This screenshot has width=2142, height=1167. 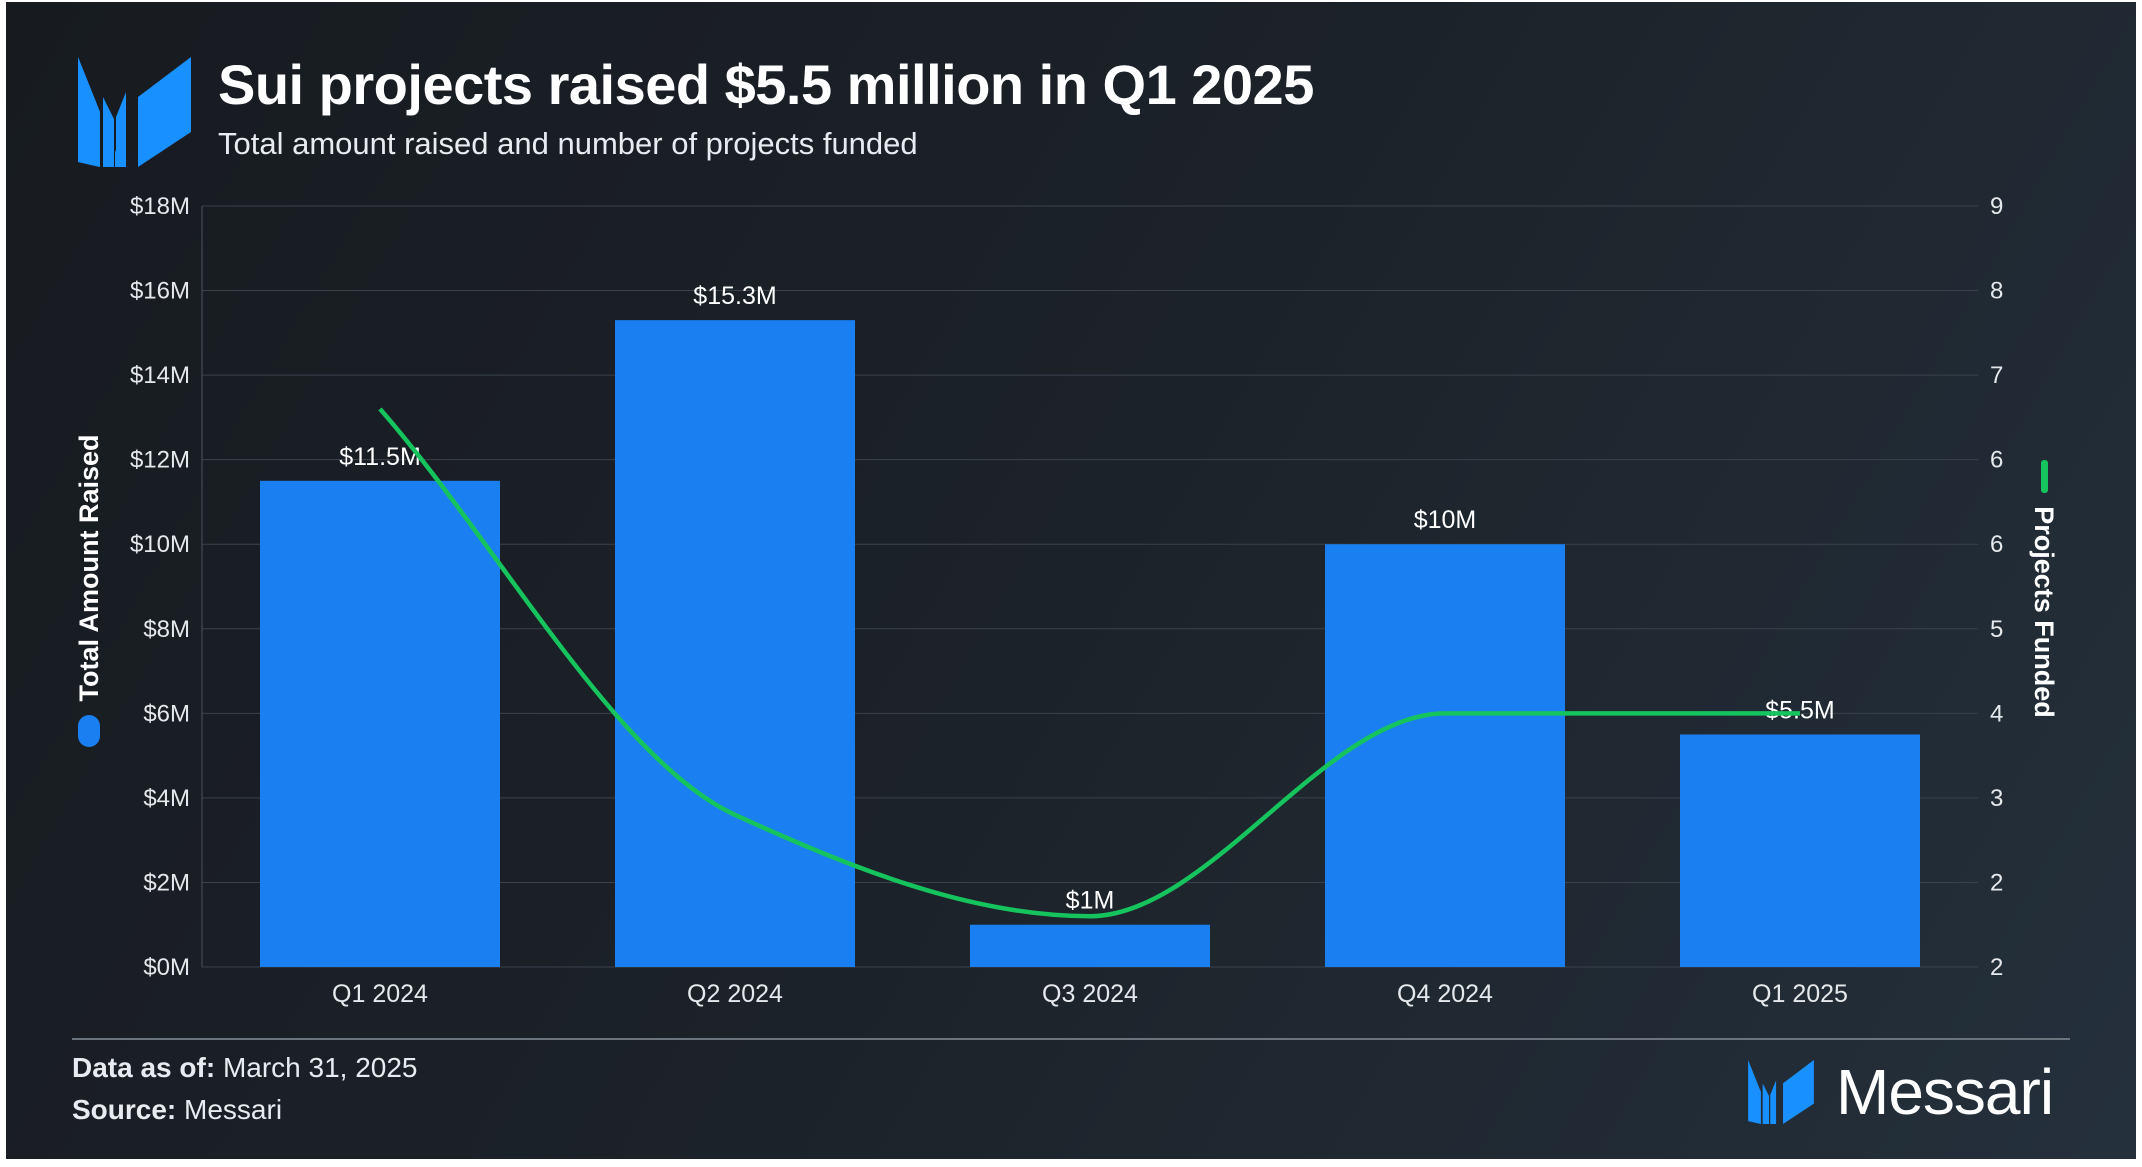 I want to click on x-tick-label: Q1 2024, so click(x=380, y=994).